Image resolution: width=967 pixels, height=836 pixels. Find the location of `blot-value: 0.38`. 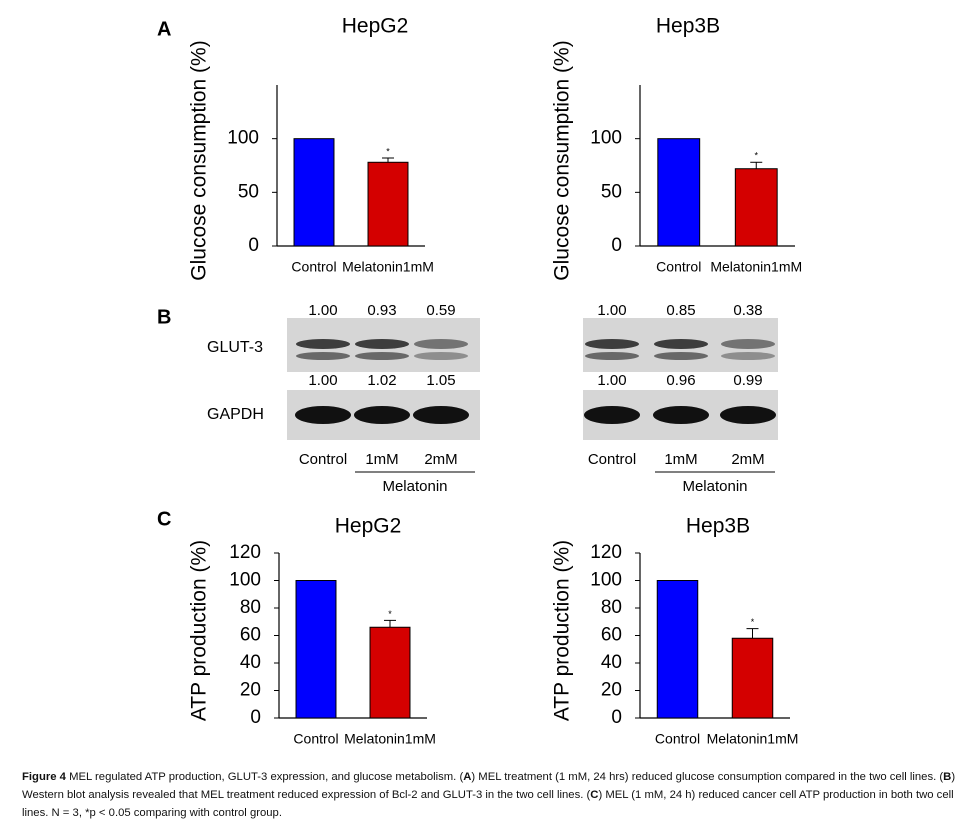

blot-value: 0.38 is located at coordinates (747, 310).